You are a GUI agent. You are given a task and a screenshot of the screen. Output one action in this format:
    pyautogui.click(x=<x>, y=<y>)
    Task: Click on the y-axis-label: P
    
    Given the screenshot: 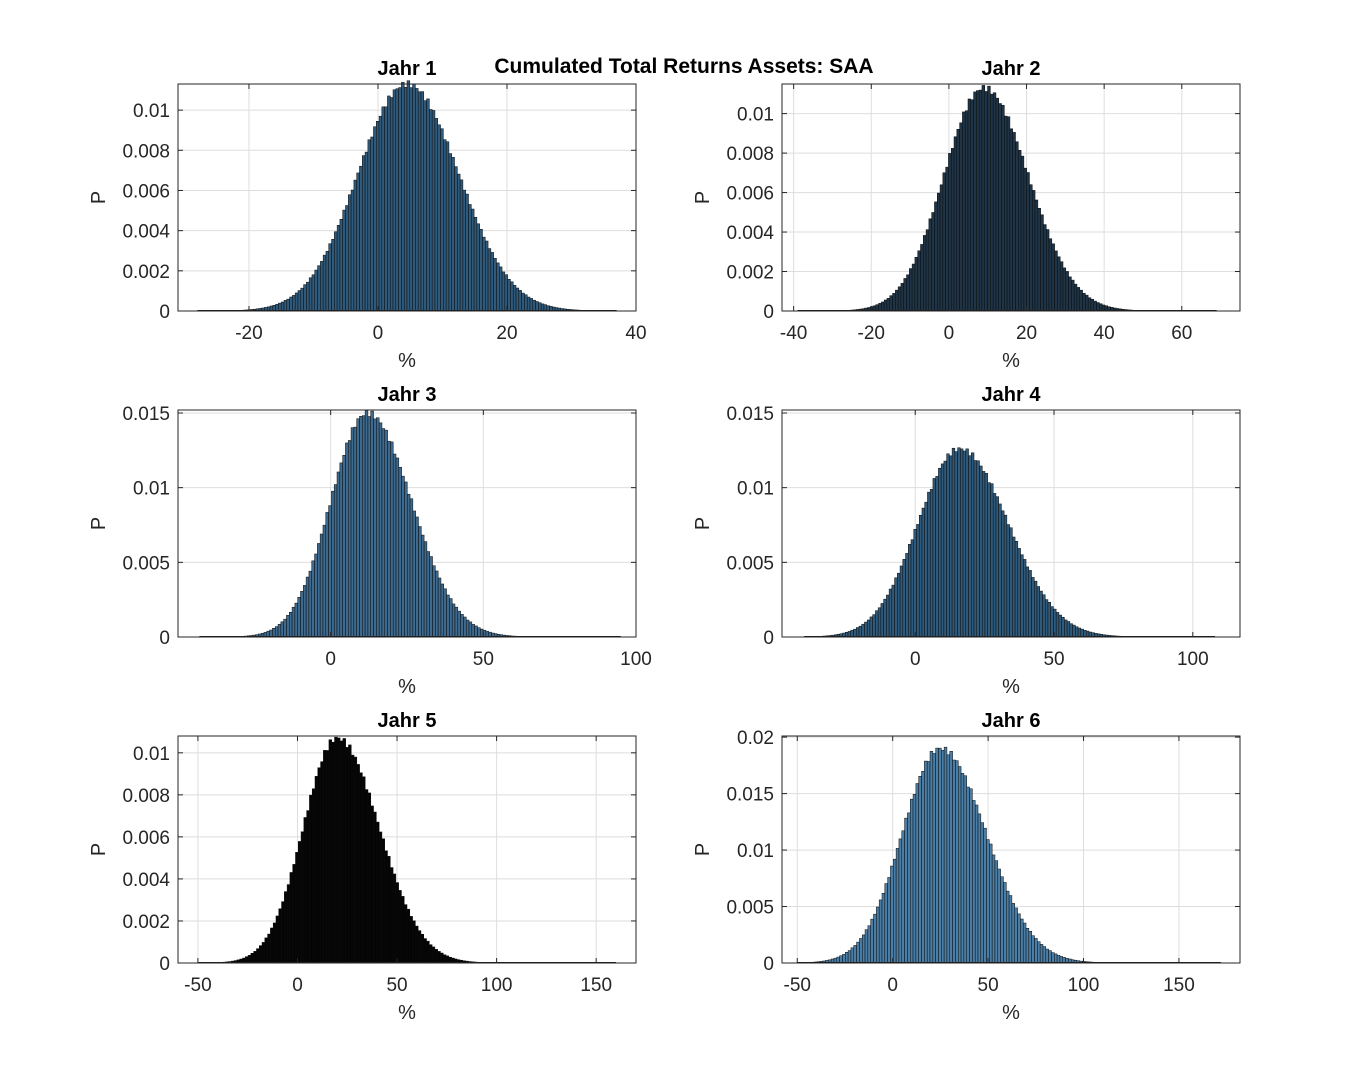 What is the action you would take?
    pyautogui.click(x=99, y=197)
    